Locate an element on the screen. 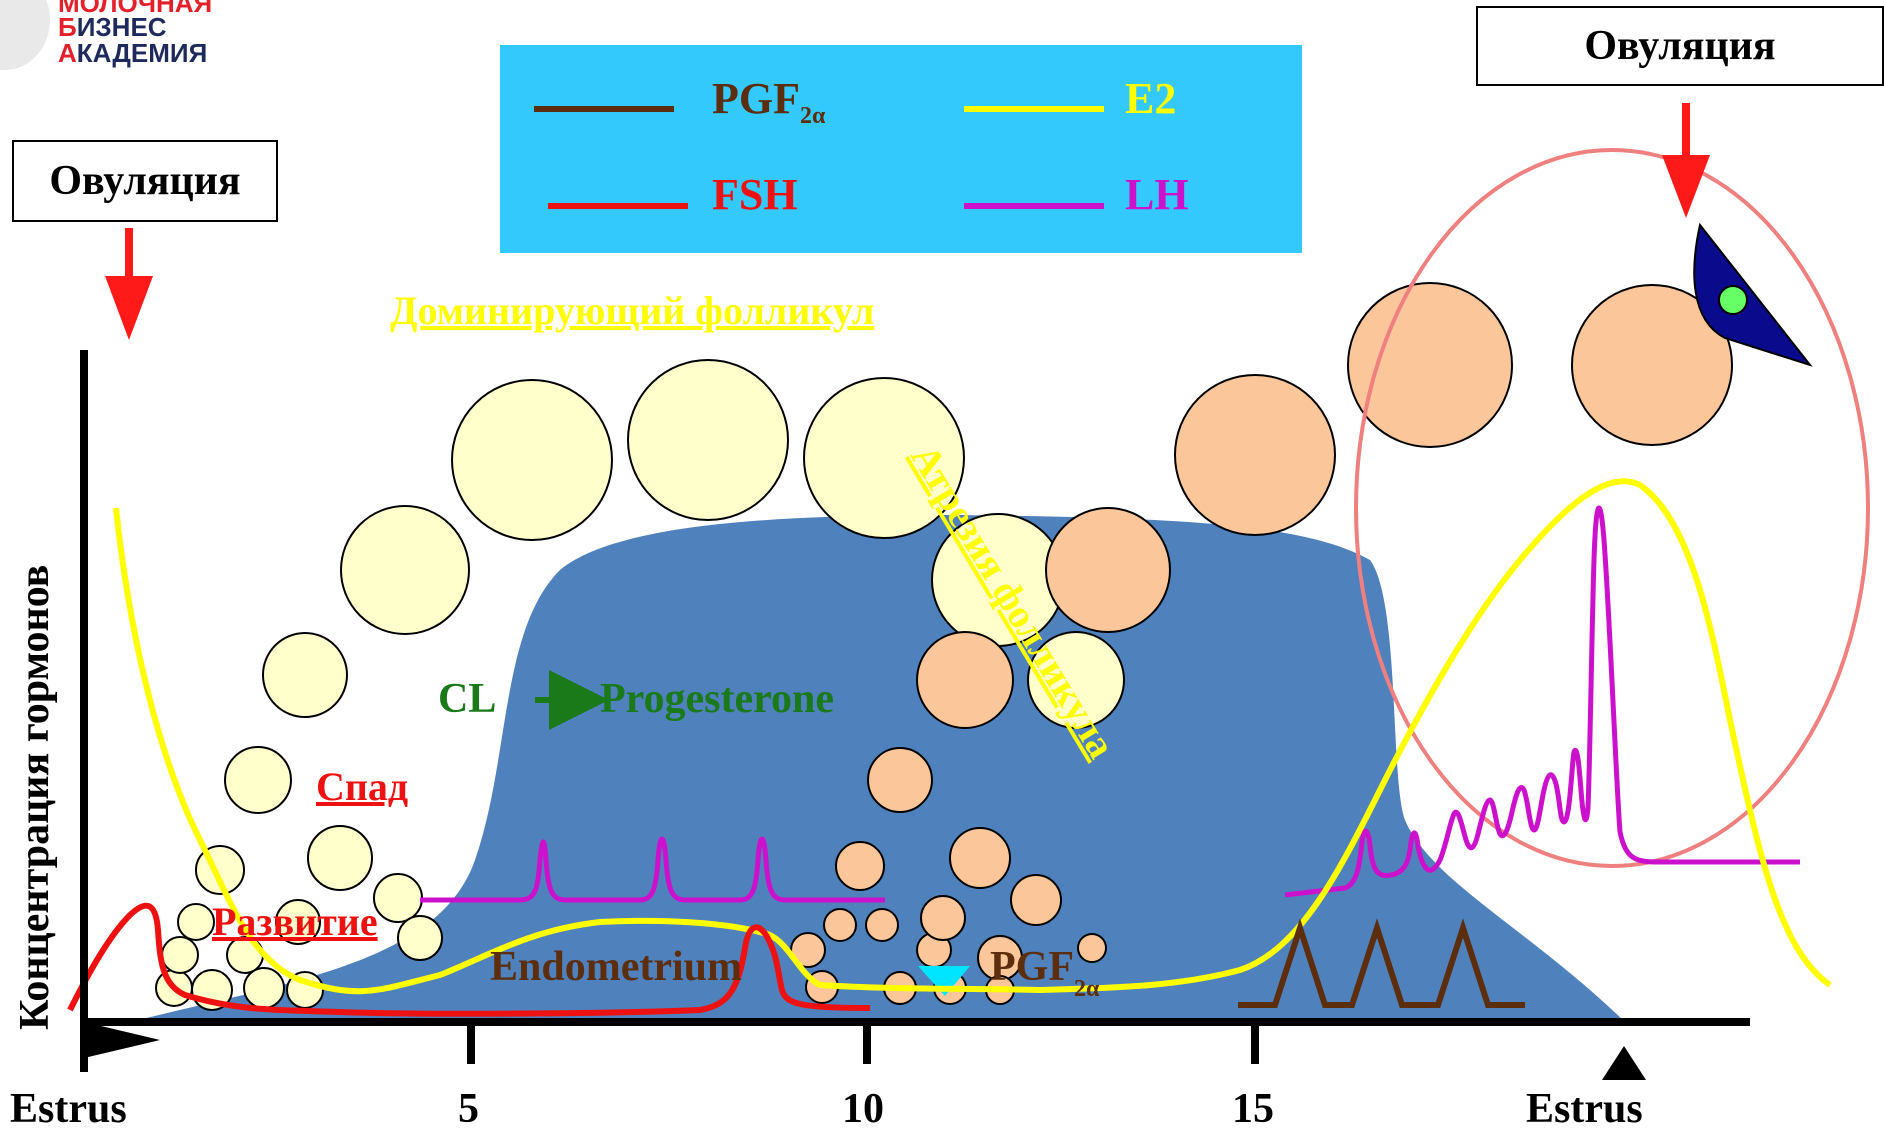 The width and height of the screenshot is (1884, 1138). legend-fsh-line is located at coordinates (618, 206).